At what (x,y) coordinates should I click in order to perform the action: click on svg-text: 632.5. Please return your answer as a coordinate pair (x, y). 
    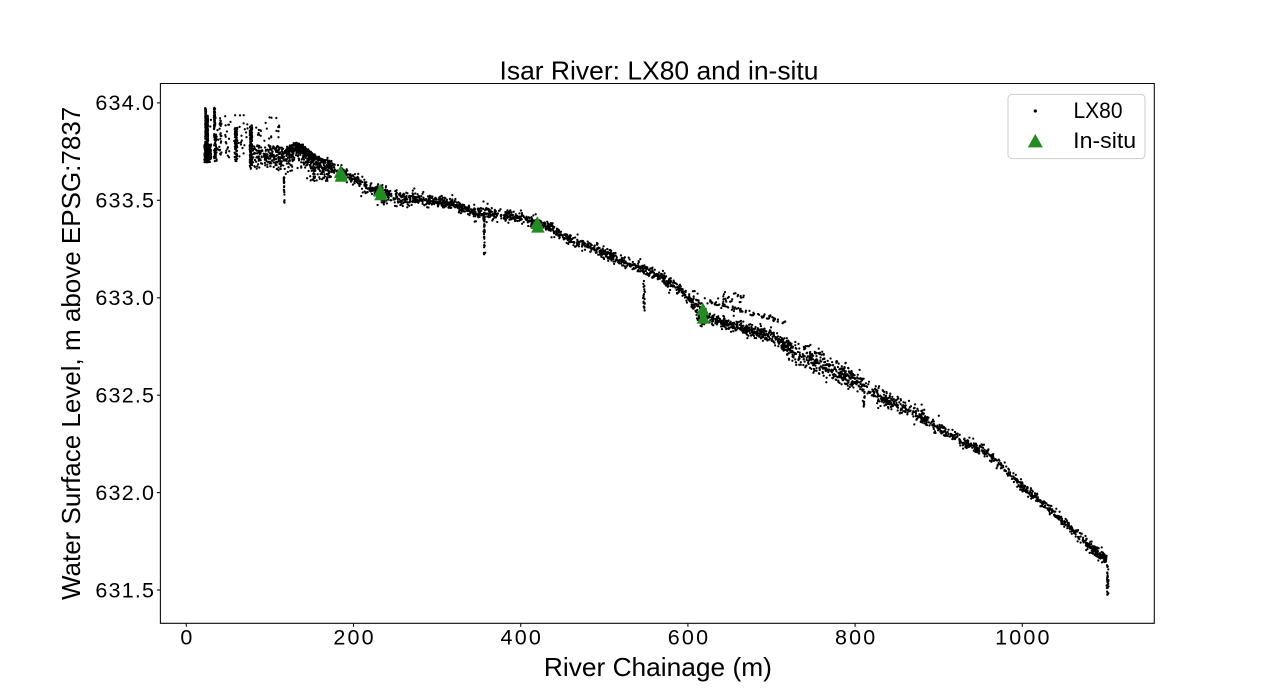
    Looking at the image, I should click on (125, 396).